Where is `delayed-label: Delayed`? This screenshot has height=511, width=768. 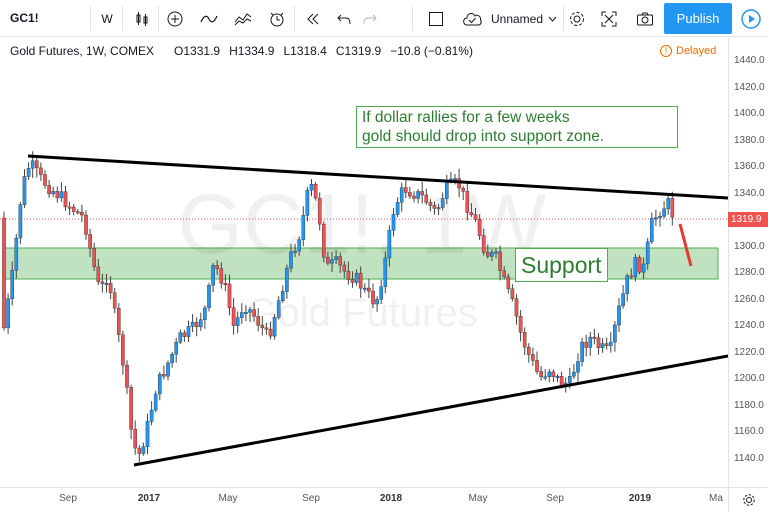
delayed-label: Delayed is located at coordinates (696, 51).